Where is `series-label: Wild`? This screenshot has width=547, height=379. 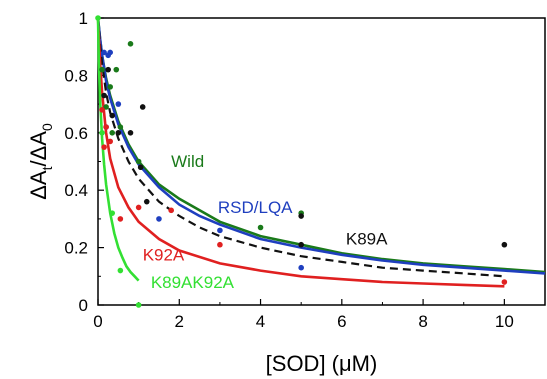 series-label: Wild is located at coordinates (187, 161).